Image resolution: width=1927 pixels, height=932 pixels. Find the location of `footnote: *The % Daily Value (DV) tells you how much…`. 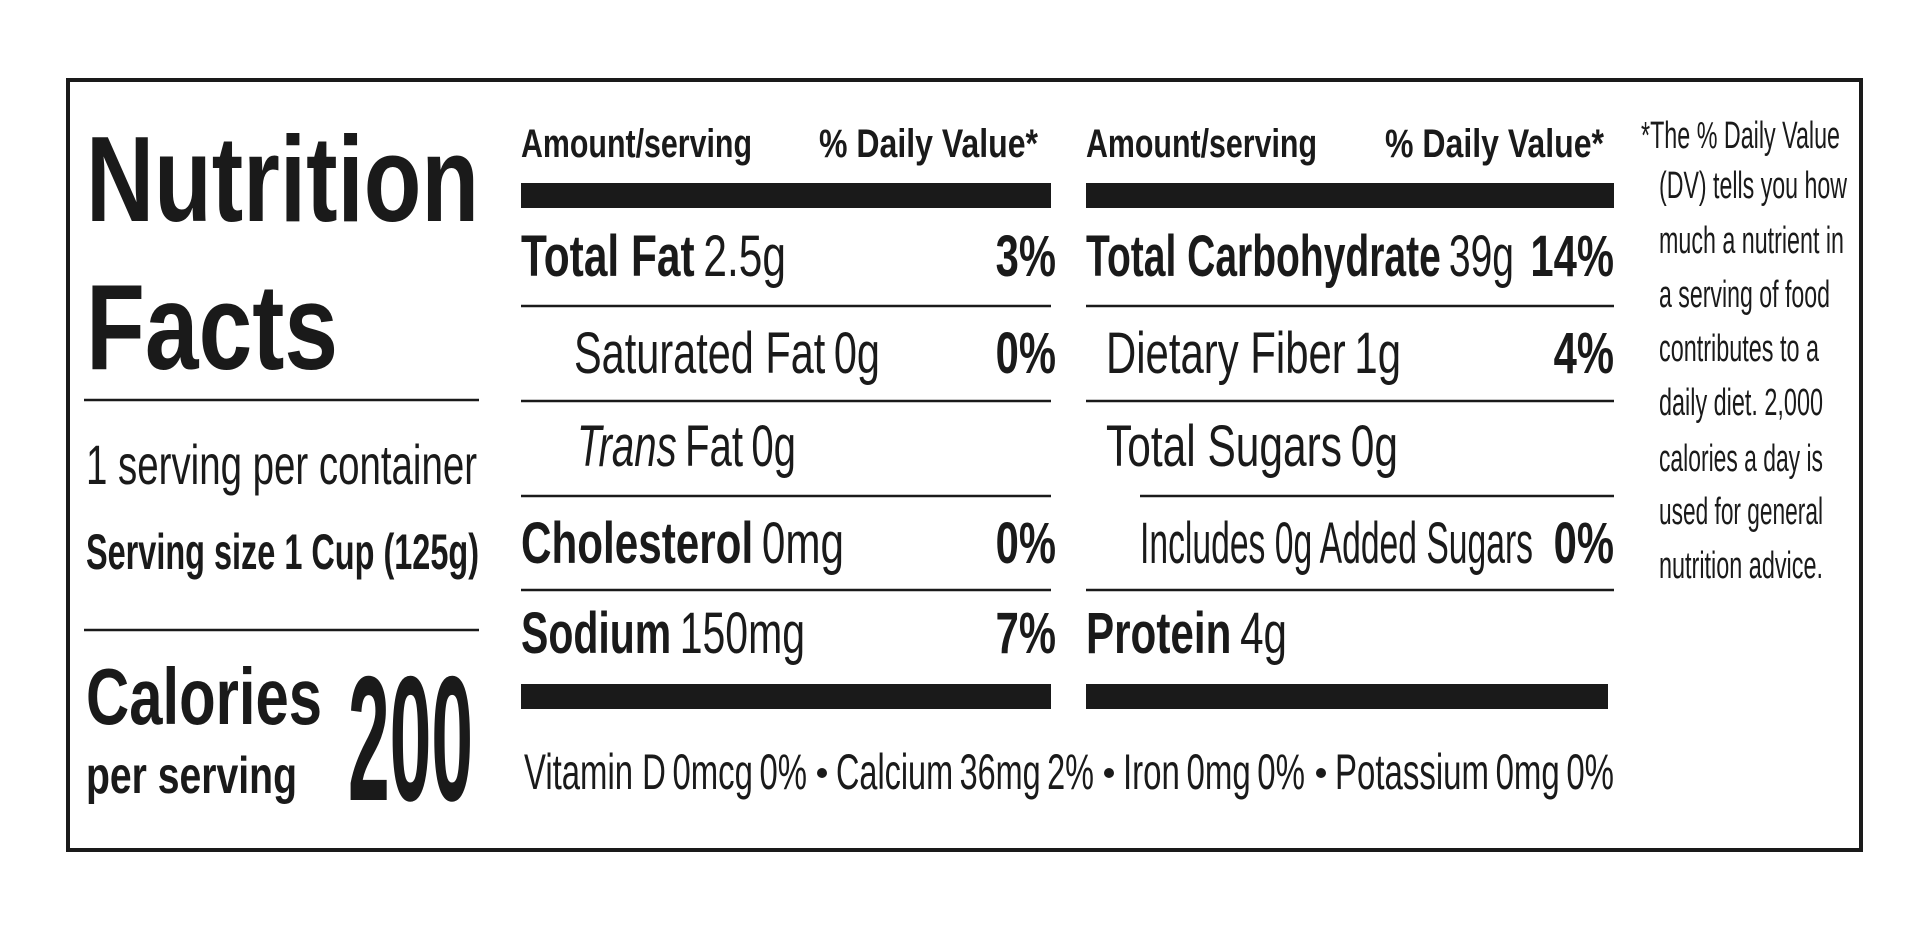

footnote: *The % Daily Value (DV) tells you how much… is located at coordinates (1744, 351).